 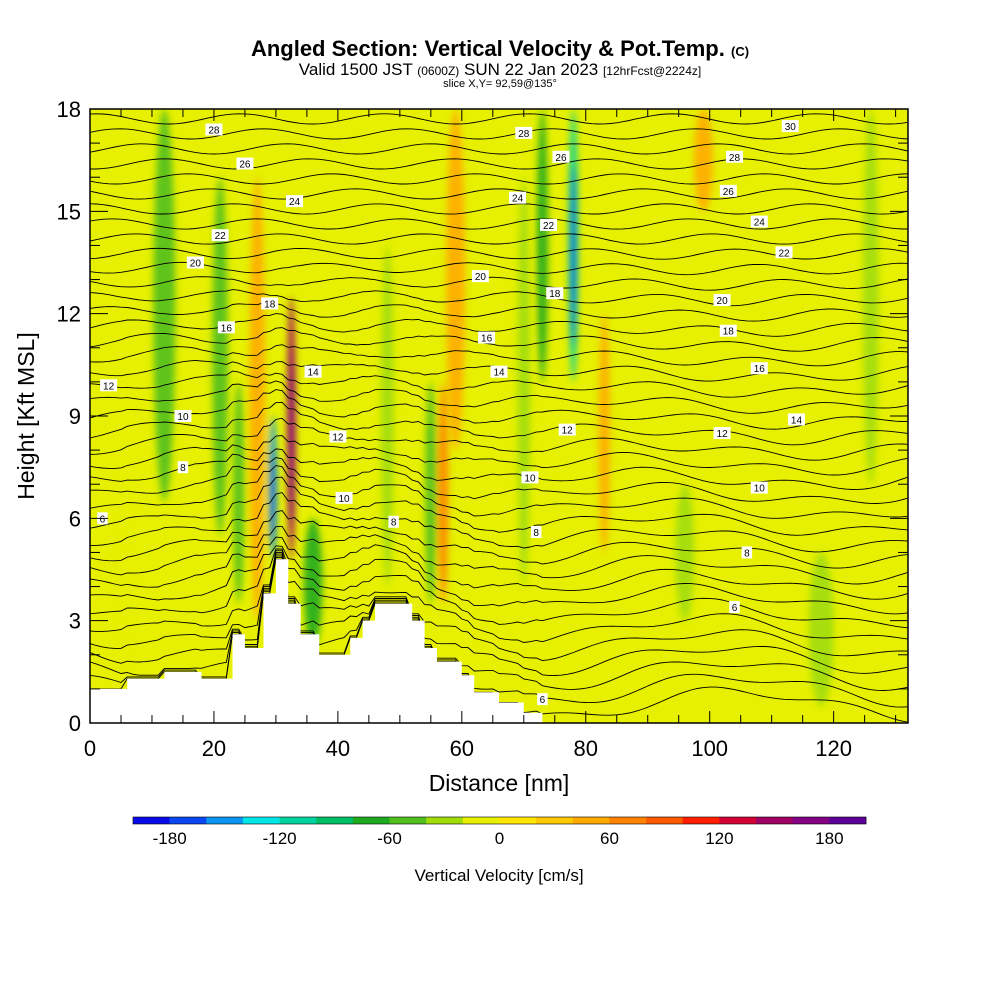 I want to click on contour-label: 28, so click(x=734, y=157).